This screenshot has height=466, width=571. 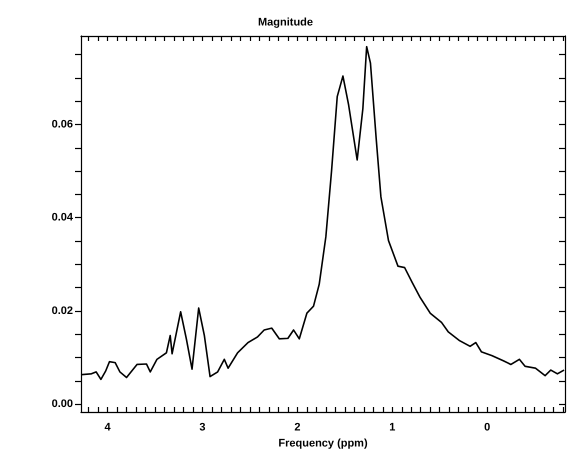 I want to click on y-tick-label: 0.02, so click(x=62, y=310).